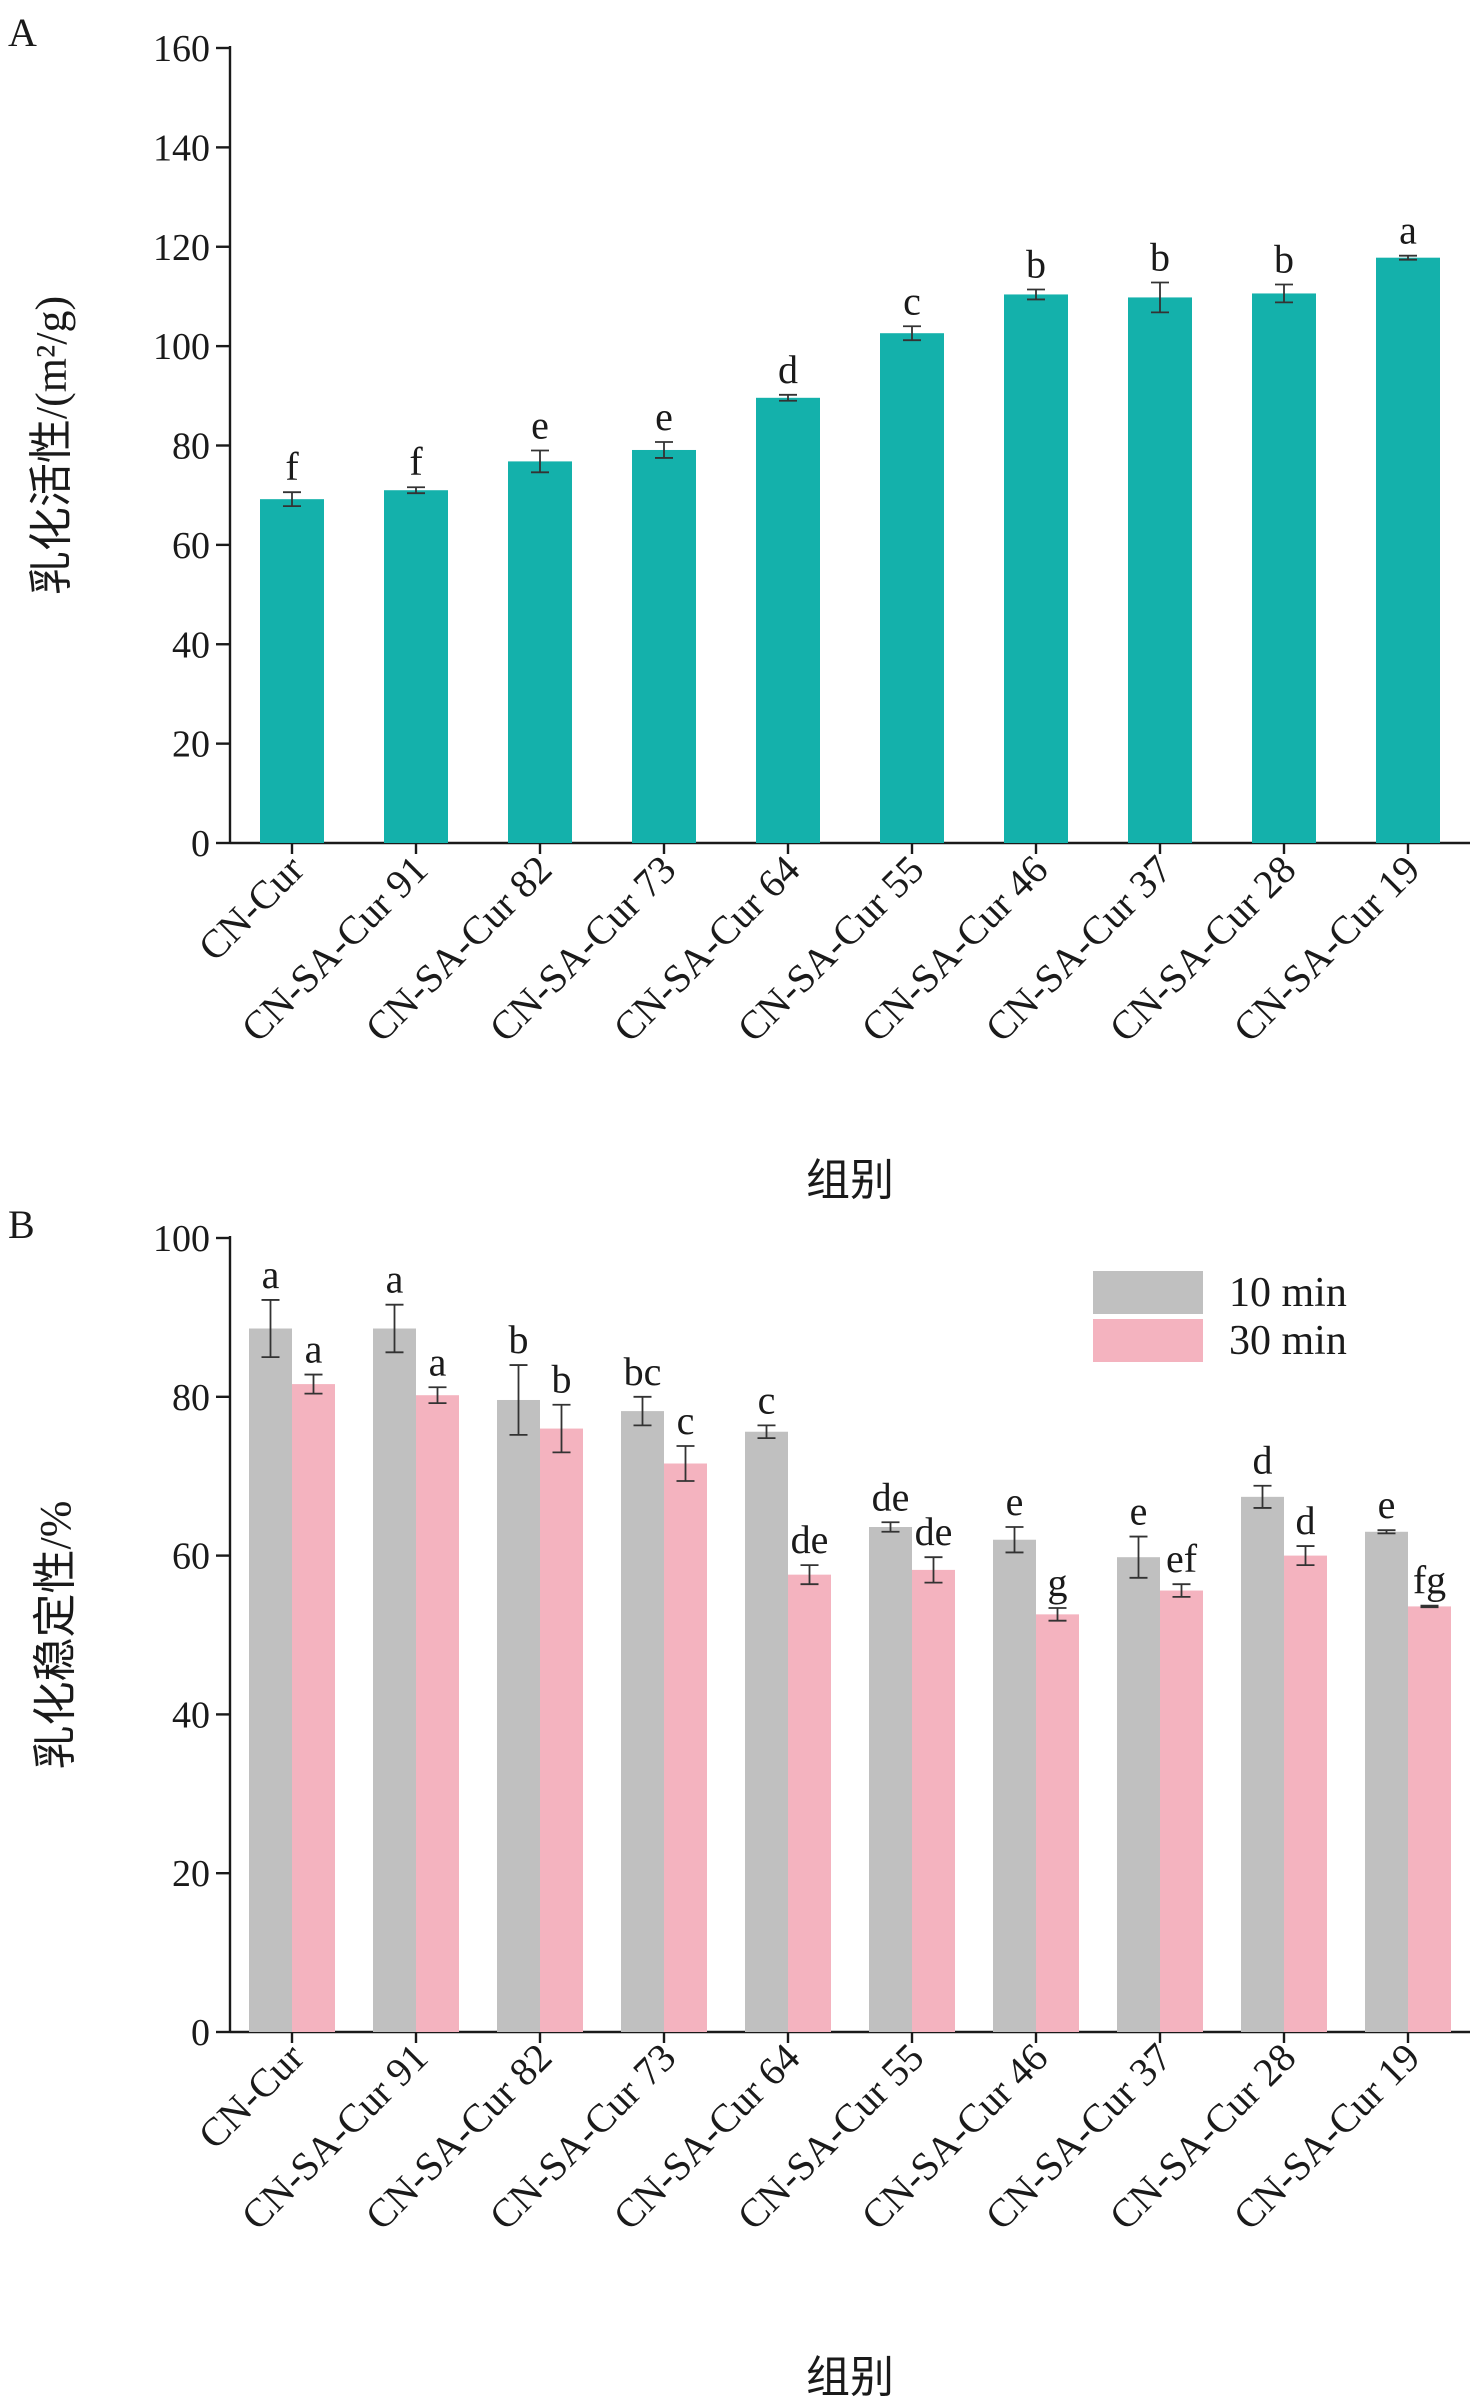 Image resolution: width=1476 pixels, height=2405 pixels. Describe the element at coordinates (1182, 1558) in the screenshot. I see `significance-letter: ef` at that location.